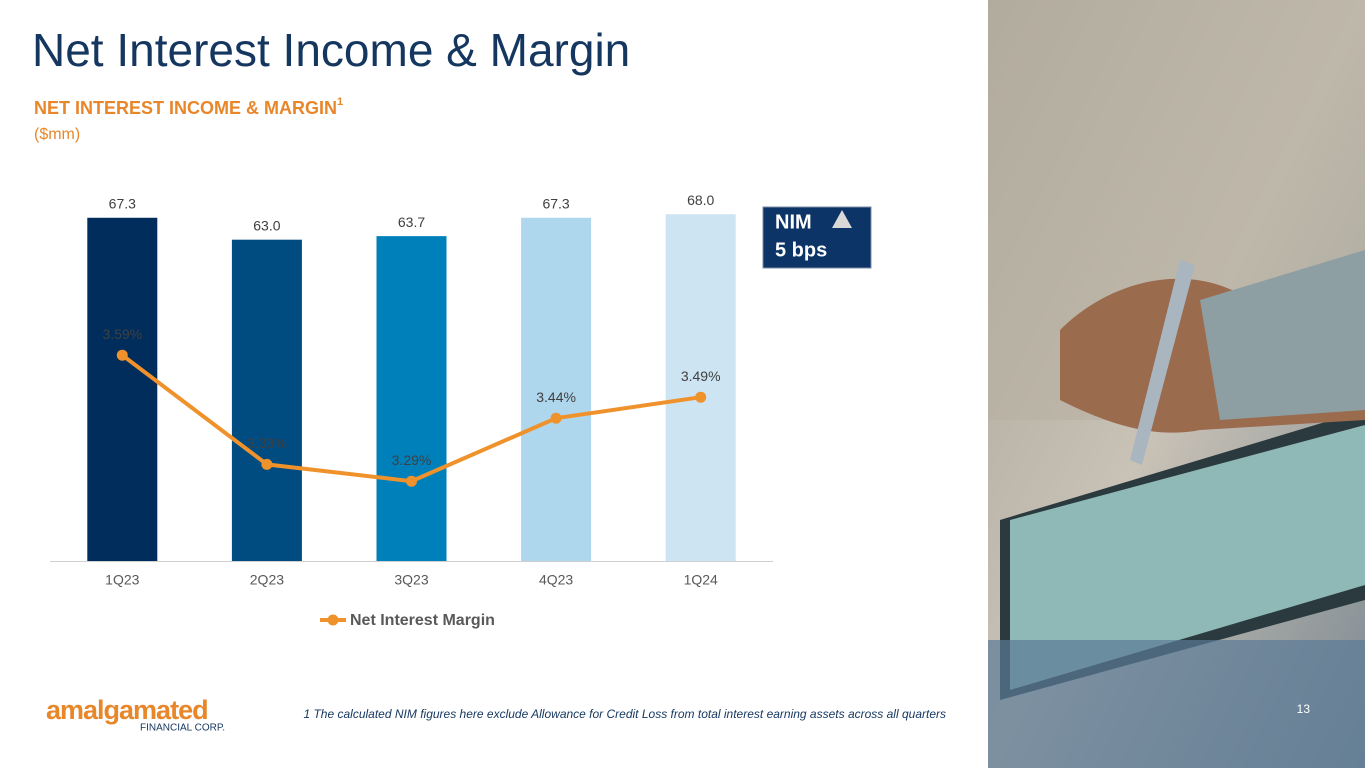  Describe the element at coordinates (122, 334) in the screenshot. I see `line-value-label: 3.59%` at that location.